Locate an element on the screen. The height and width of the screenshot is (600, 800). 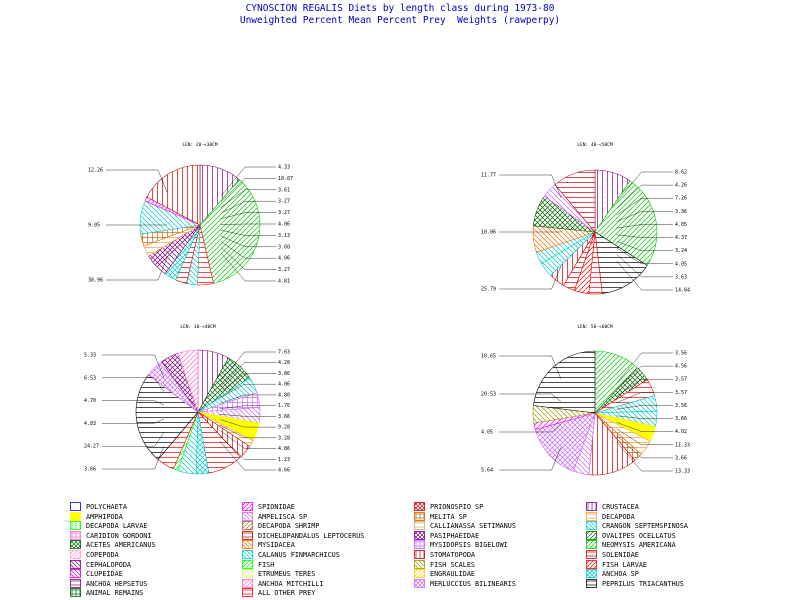
legend-label: COPEPODA is located at coordinates (102, 555).